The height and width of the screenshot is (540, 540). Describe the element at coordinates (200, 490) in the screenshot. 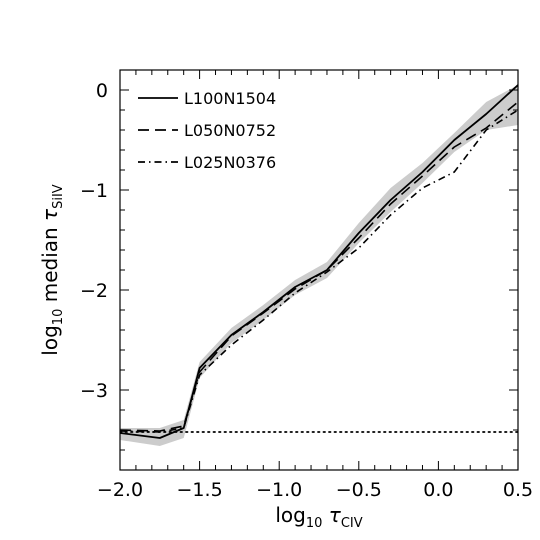

I see `x-tick-label: −1.5` at that location.